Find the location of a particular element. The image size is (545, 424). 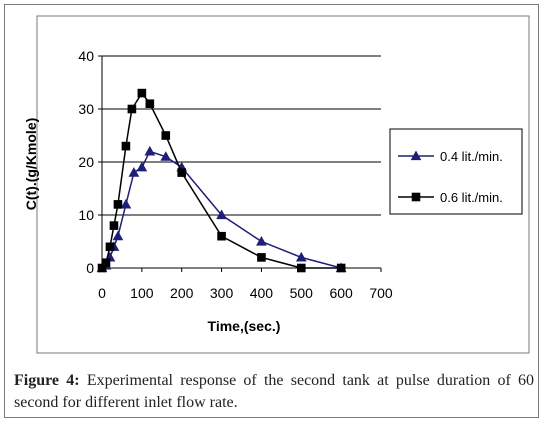

caption-label: Figure 4: is located at coordinates (47, 380).